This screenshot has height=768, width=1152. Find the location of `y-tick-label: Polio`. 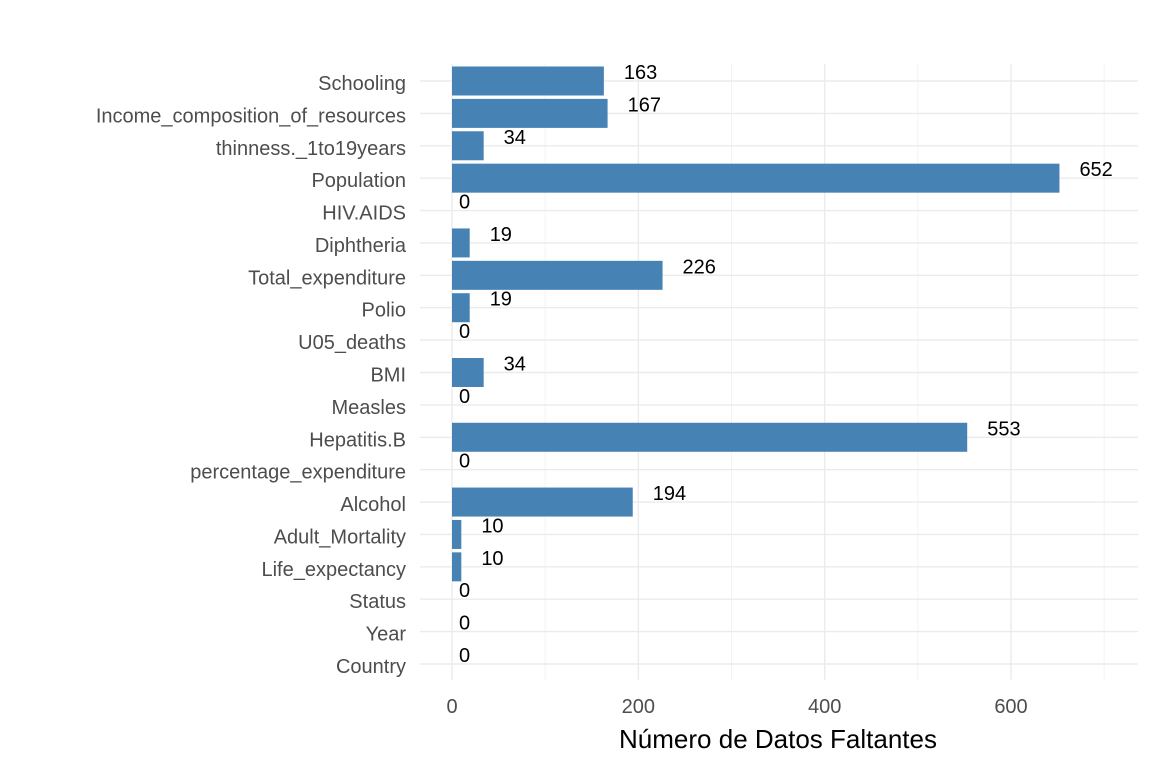

y-tick-label: Polio is located at coordinates (384, 311).